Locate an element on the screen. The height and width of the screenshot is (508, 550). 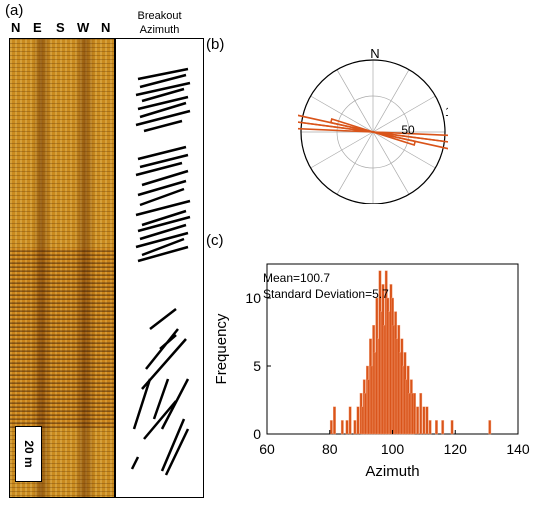
rose-diagram: N S W E 50 100 is located at coordinates (373, 125).